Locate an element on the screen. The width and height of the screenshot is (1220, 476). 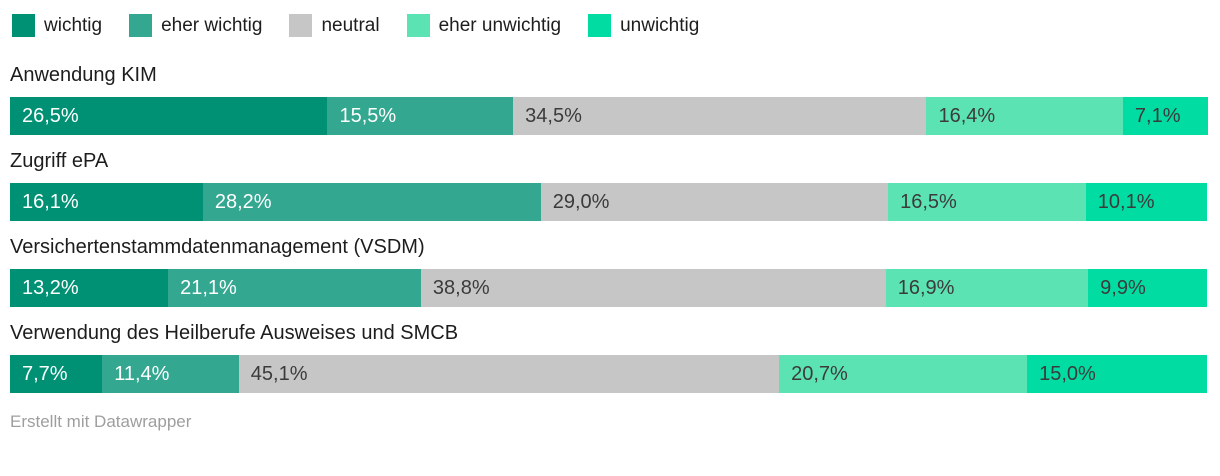
bar-segment: 29,0% is located at coordinates (714, 202).